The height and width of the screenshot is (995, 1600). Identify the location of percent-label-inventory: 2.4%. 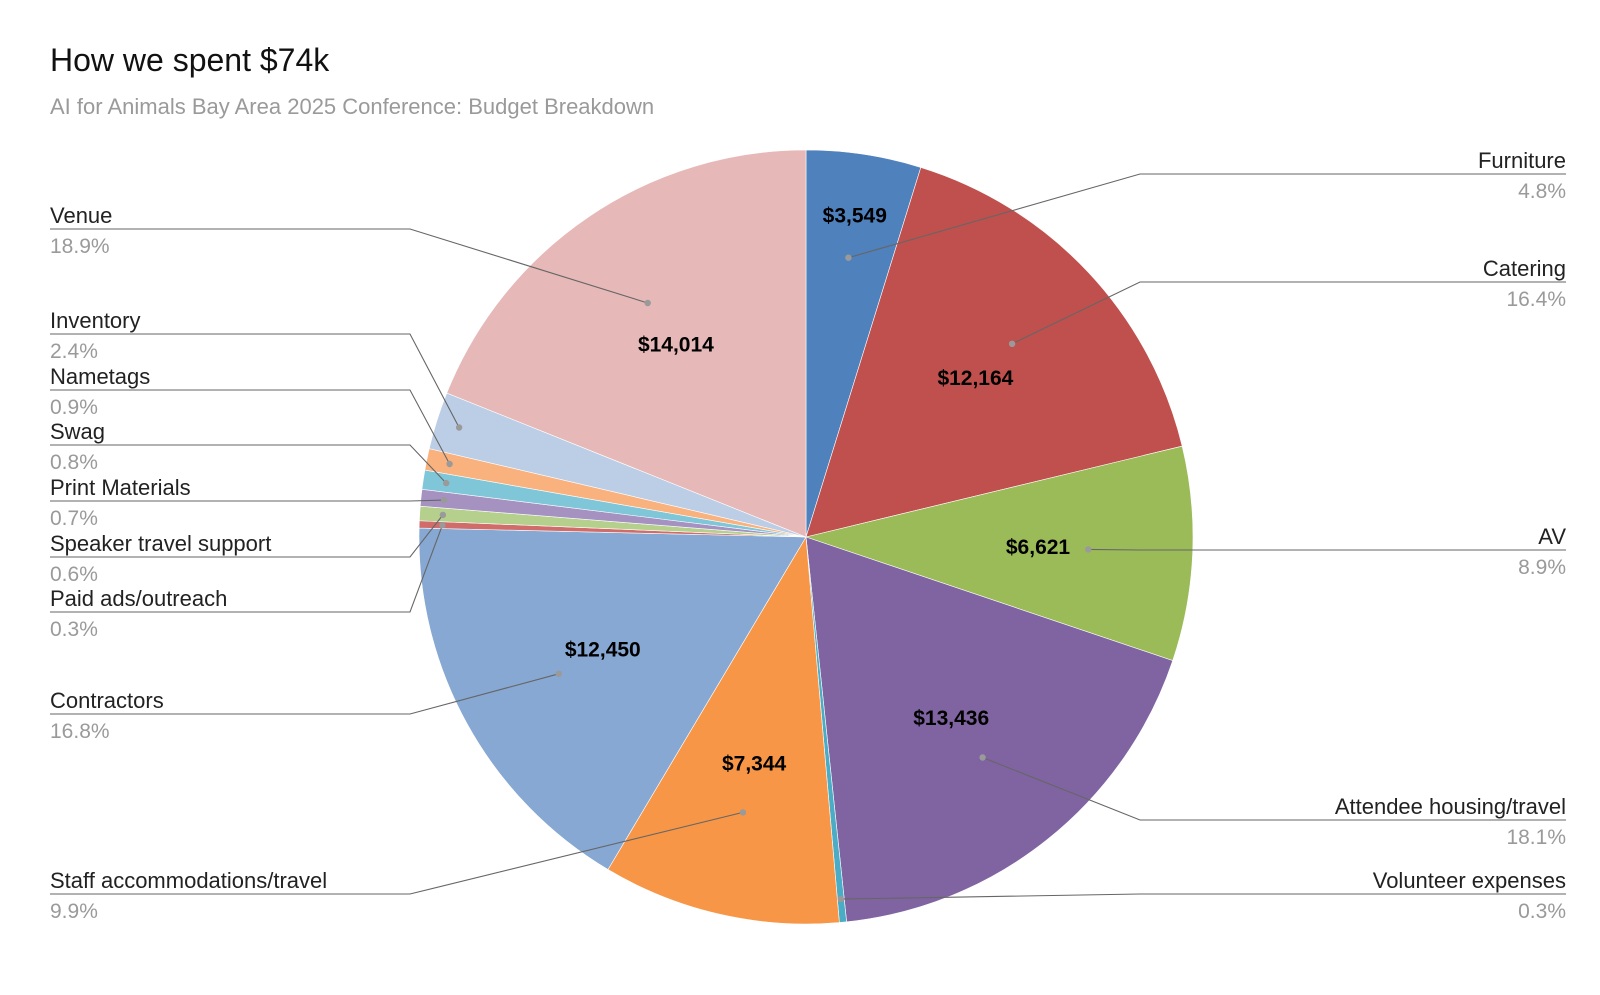
(74, 351).